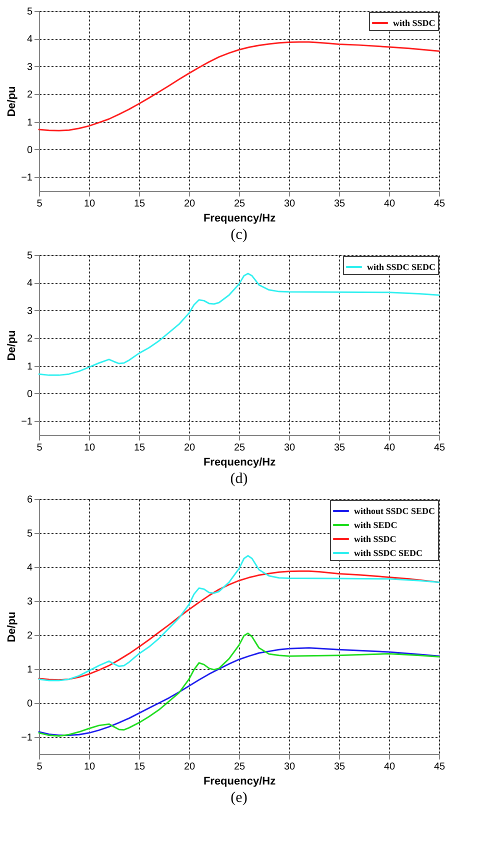  I want to click on text: (e), so click(239, 798).